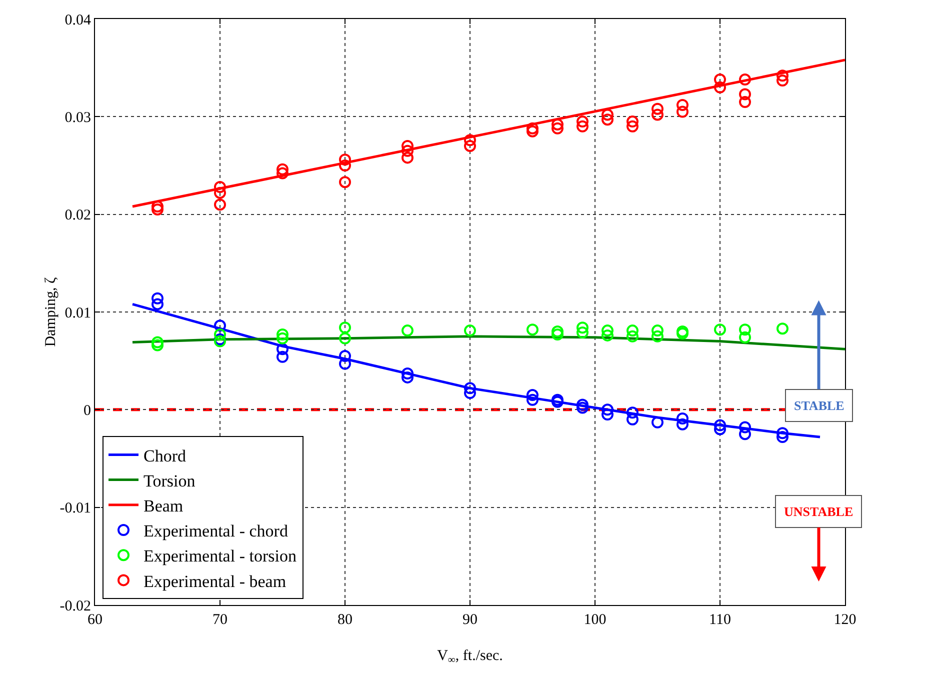  Describe the element at coordinates (470, 620) in the screenshot. I see `x-tick-label: 90` at that location.